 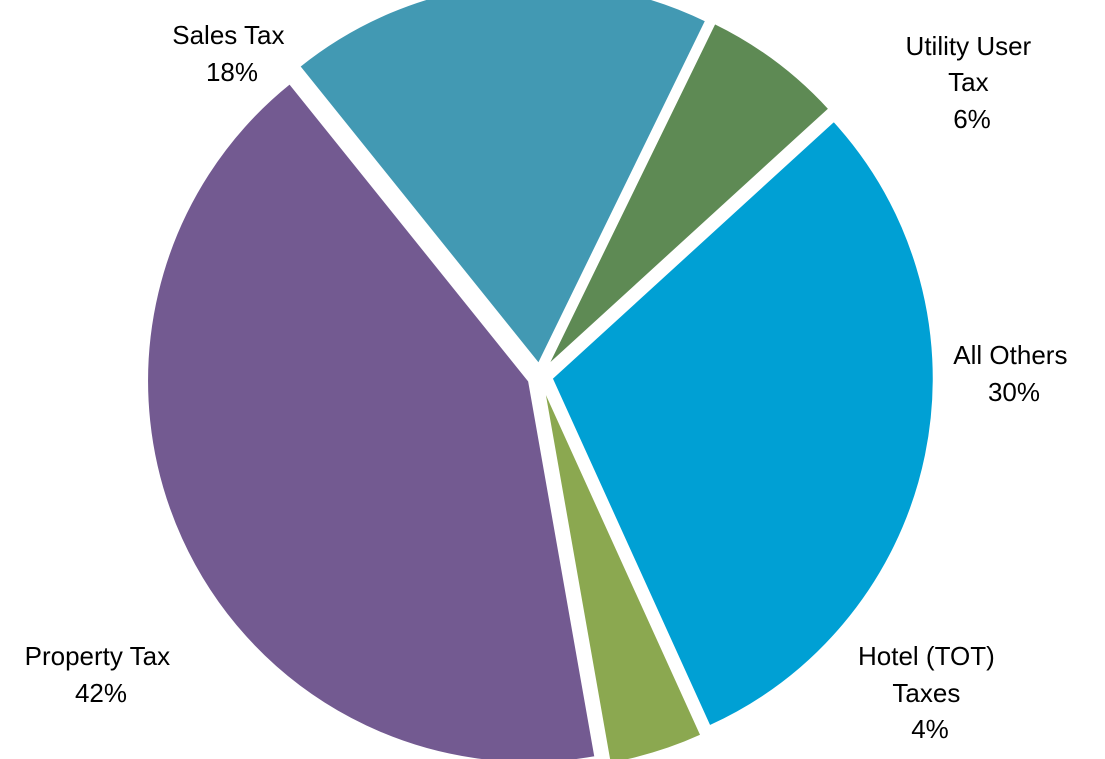 What do you see at coordinates (930, 729) in the screenshot?
I see `label-hotel-tot-taxes-value: 4%` at bounding box center [930, 729].